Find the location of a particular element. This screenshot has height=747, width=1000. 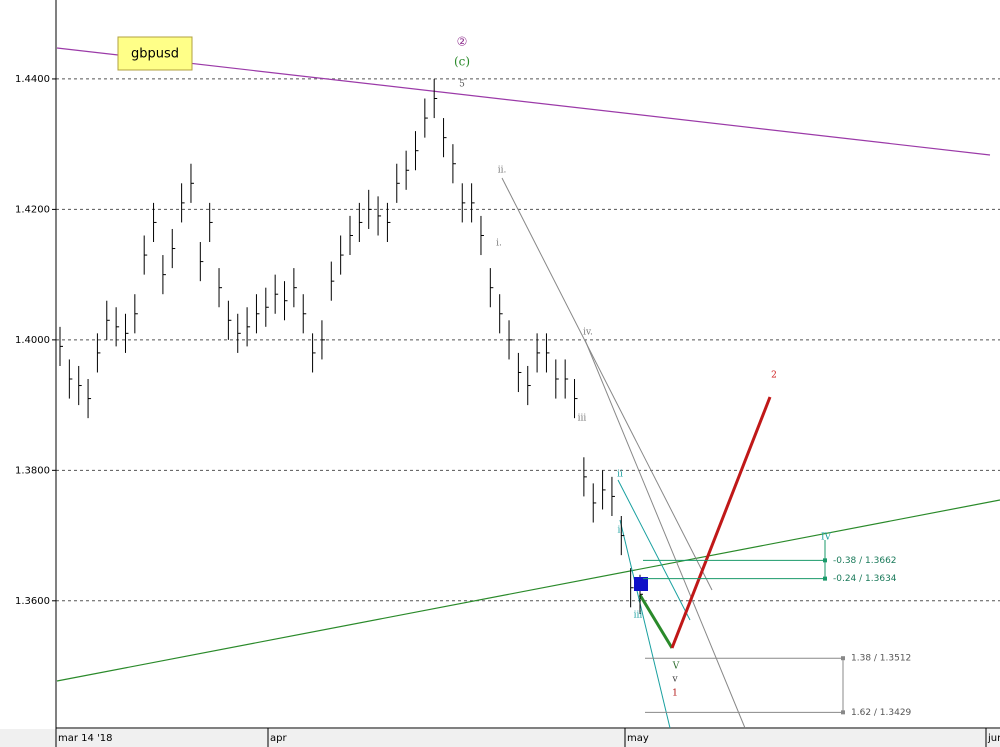

wave-label: ii is located at coordinates (620, 475).